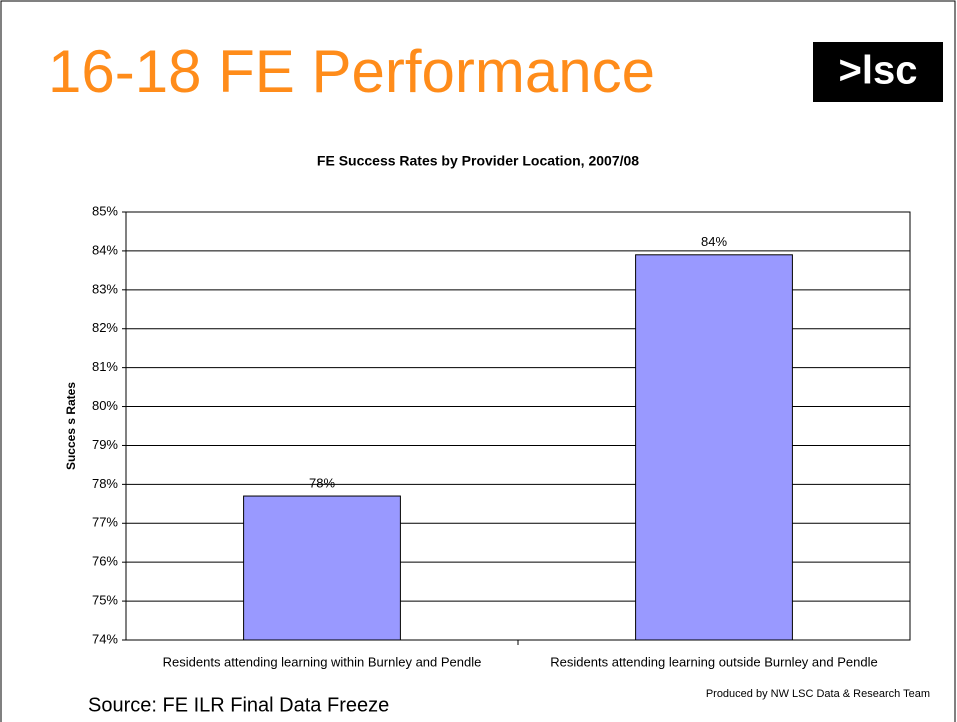  I want to click on logo: >lsc, so click(878, 71).